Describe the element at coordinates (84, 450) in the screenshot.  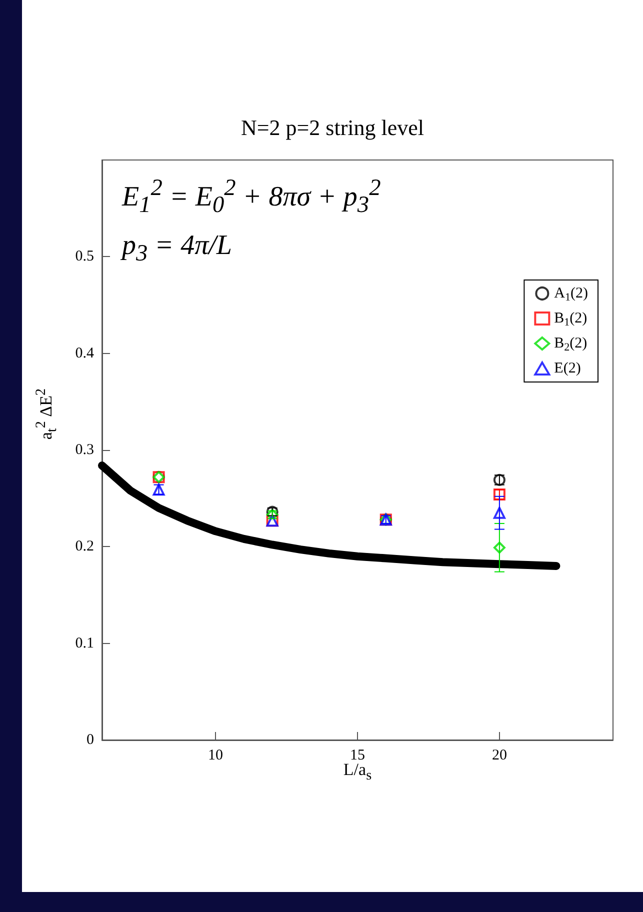
I see `y-tick-label: 0.3` at that location.